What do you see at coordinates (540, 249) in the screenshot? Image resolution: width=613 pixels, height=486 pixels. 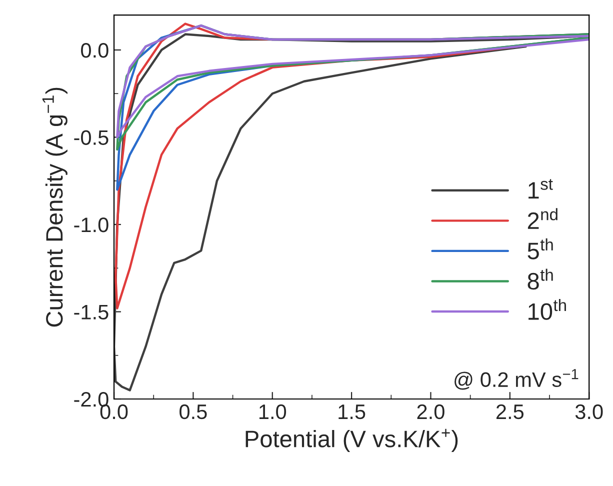 I see `legend-label: 5$^{th}$` at bounding box center [540, 249].